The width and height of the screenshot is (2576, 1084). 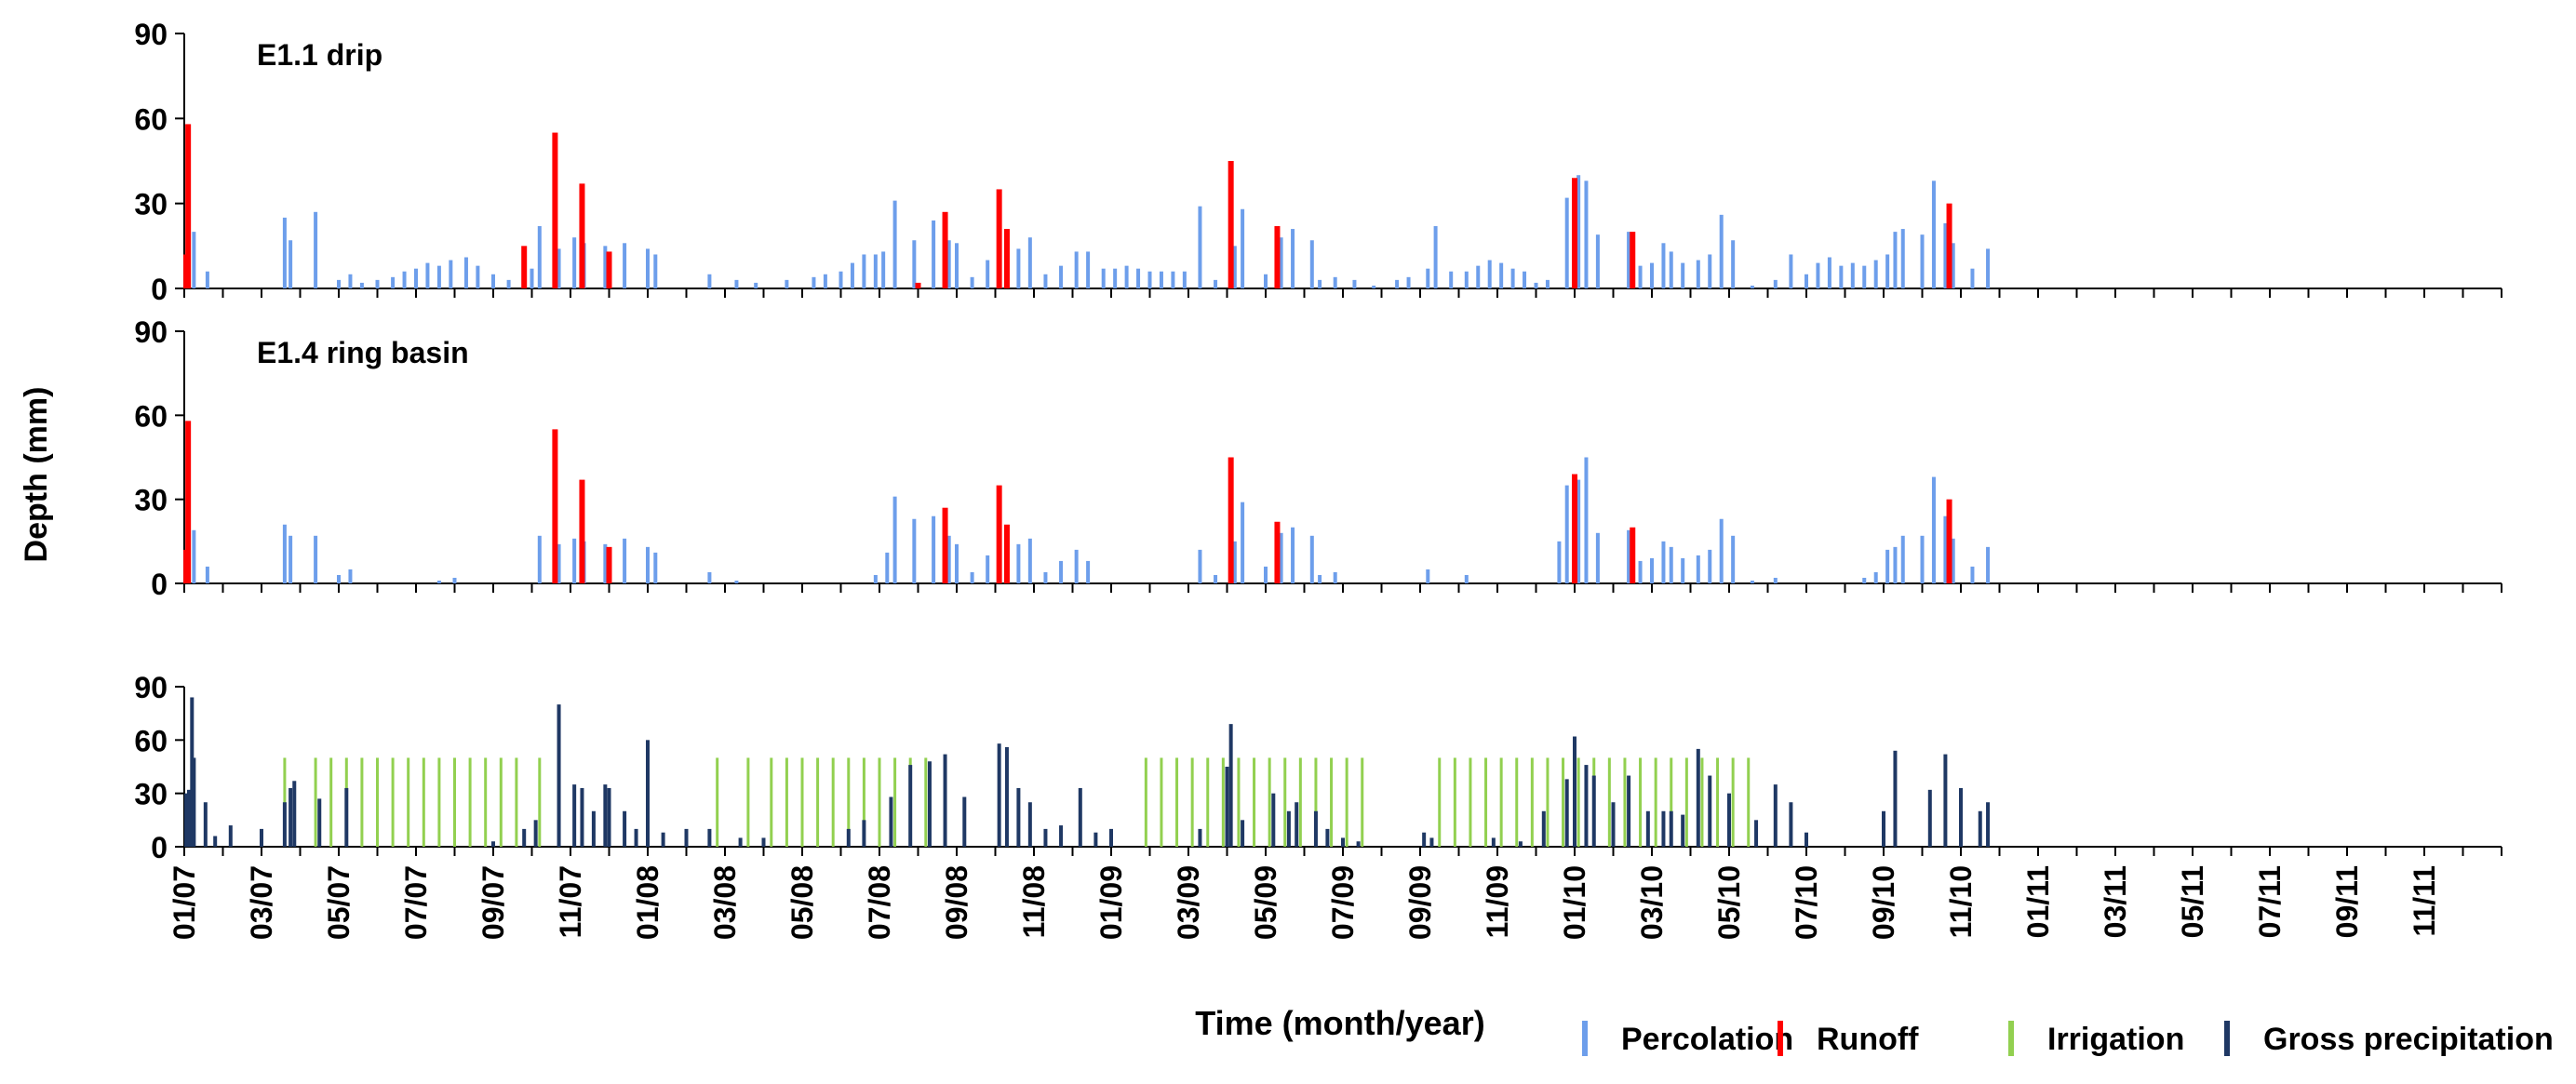 I want to click on y-tick-label: 60, so click(x=151, y=119).